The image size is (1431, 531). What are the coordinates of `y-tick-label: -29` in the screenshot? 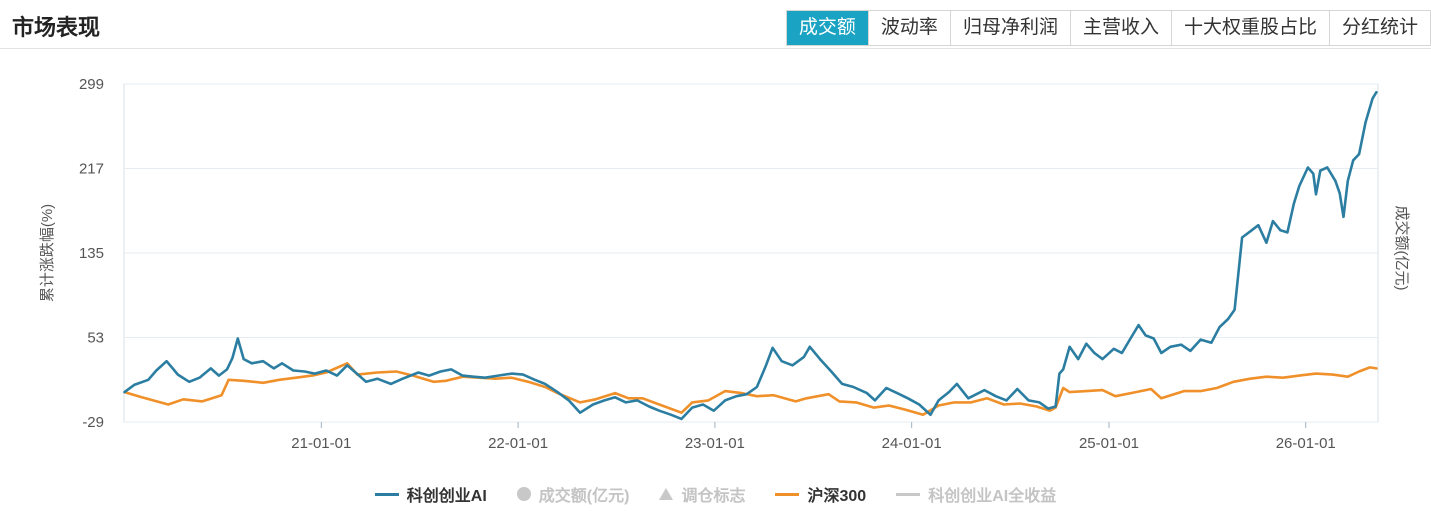 It's located at (93, 422).